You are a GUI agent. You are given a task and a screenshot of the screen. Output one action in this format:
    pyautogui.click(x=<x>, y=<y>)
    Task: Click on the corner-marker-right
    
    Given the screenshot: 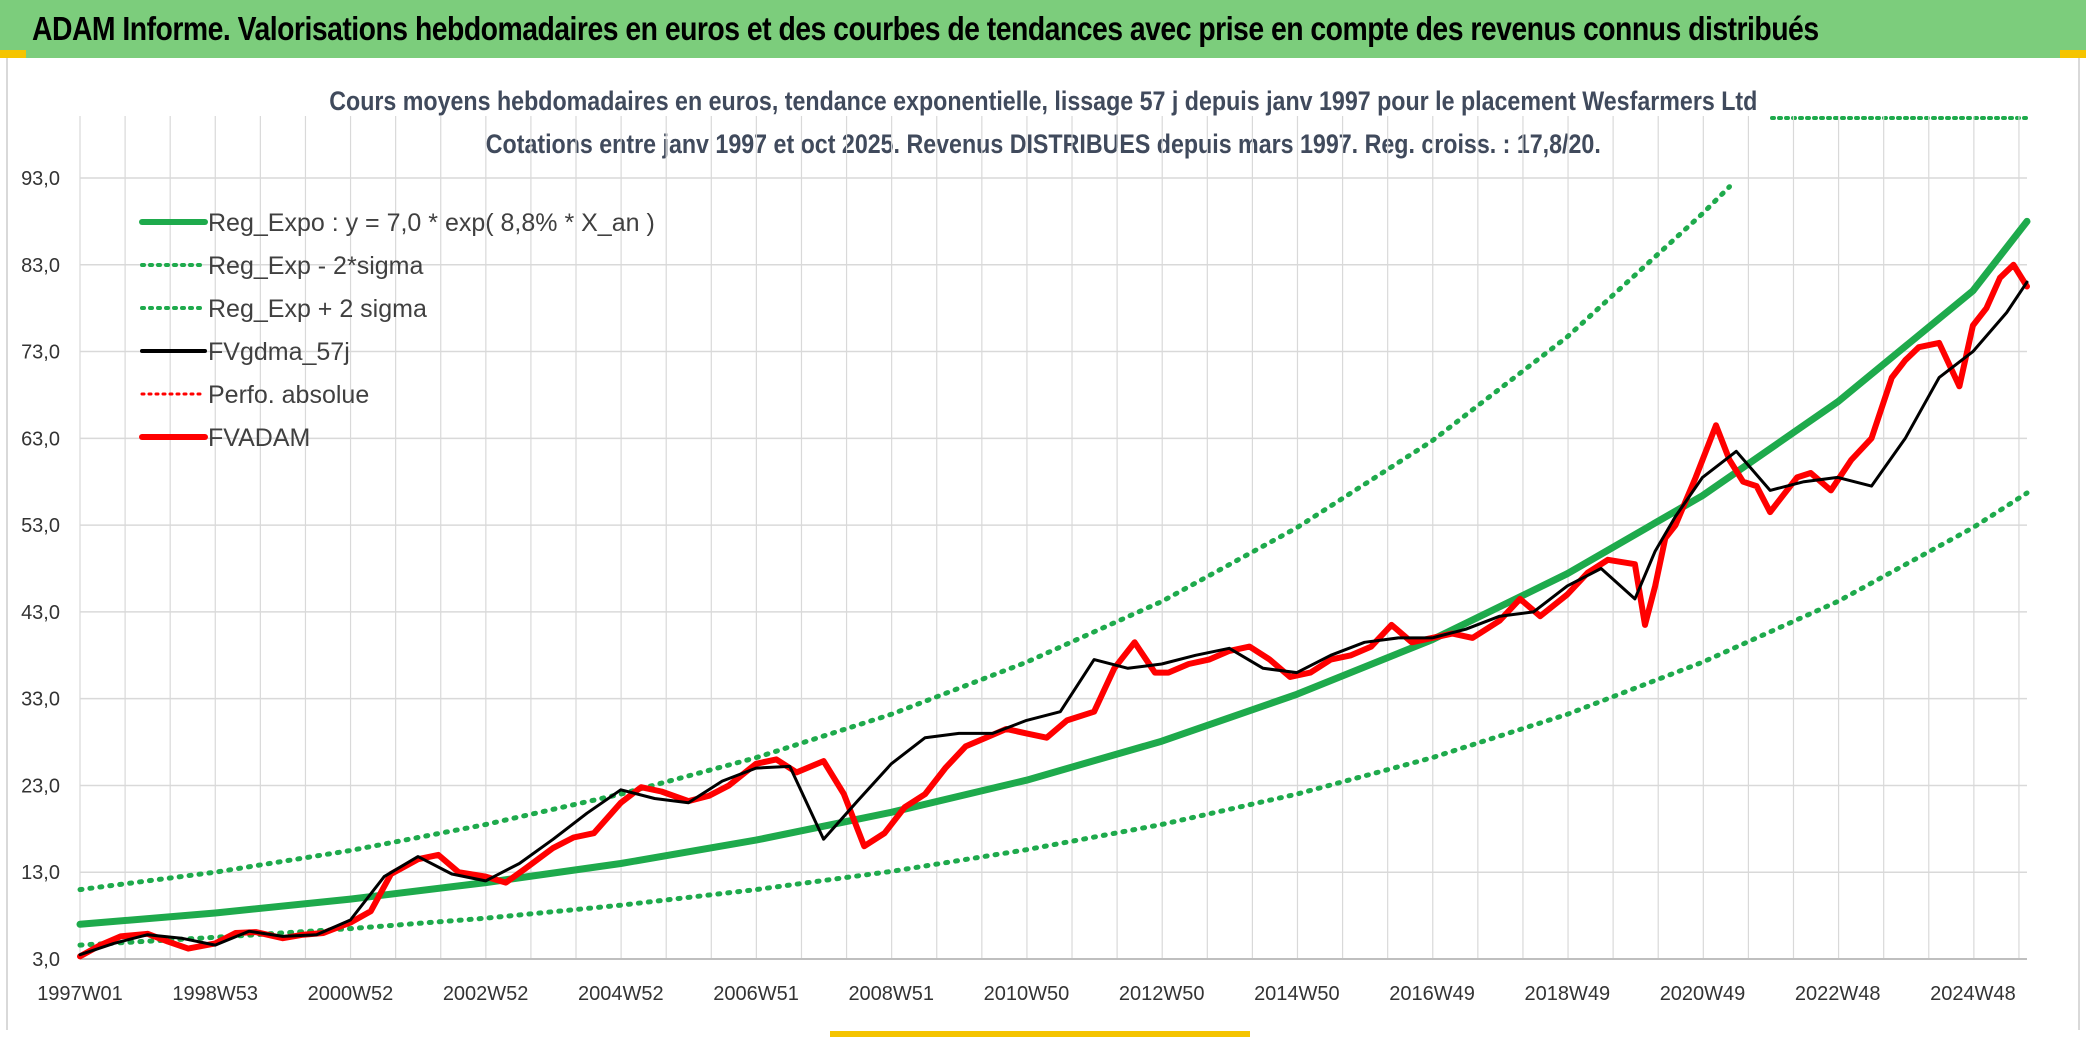 What is the action you would take?
    pyautogui.click(x=2073, y=54)
    